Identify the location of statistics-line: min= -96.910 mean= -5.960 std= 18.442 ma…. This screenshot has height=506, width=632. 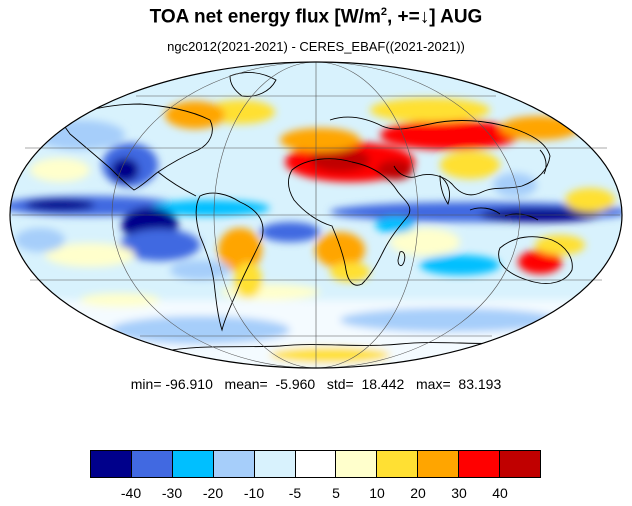
(316, 384).